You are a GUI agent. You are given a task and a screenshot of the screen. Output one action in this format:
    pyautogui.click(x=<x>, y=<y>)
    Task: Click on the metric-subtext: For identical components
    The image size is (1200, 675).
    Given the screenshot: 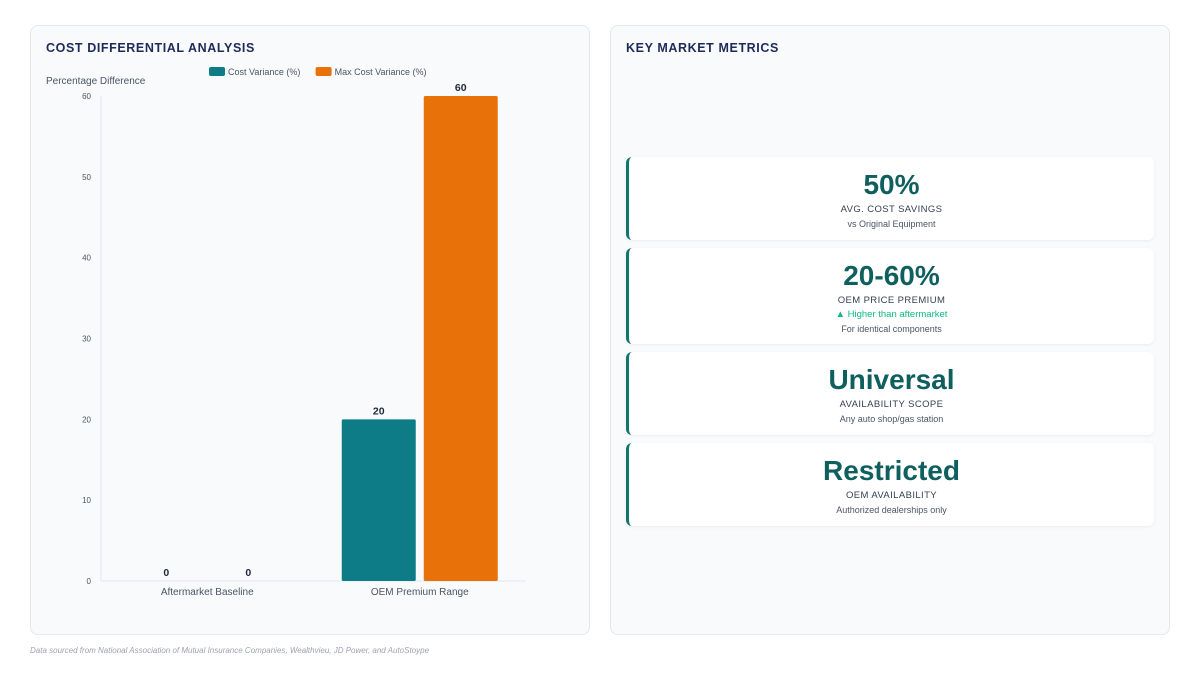 What is the action you would take?
    pyautogui.click(x=891, y=329)
    